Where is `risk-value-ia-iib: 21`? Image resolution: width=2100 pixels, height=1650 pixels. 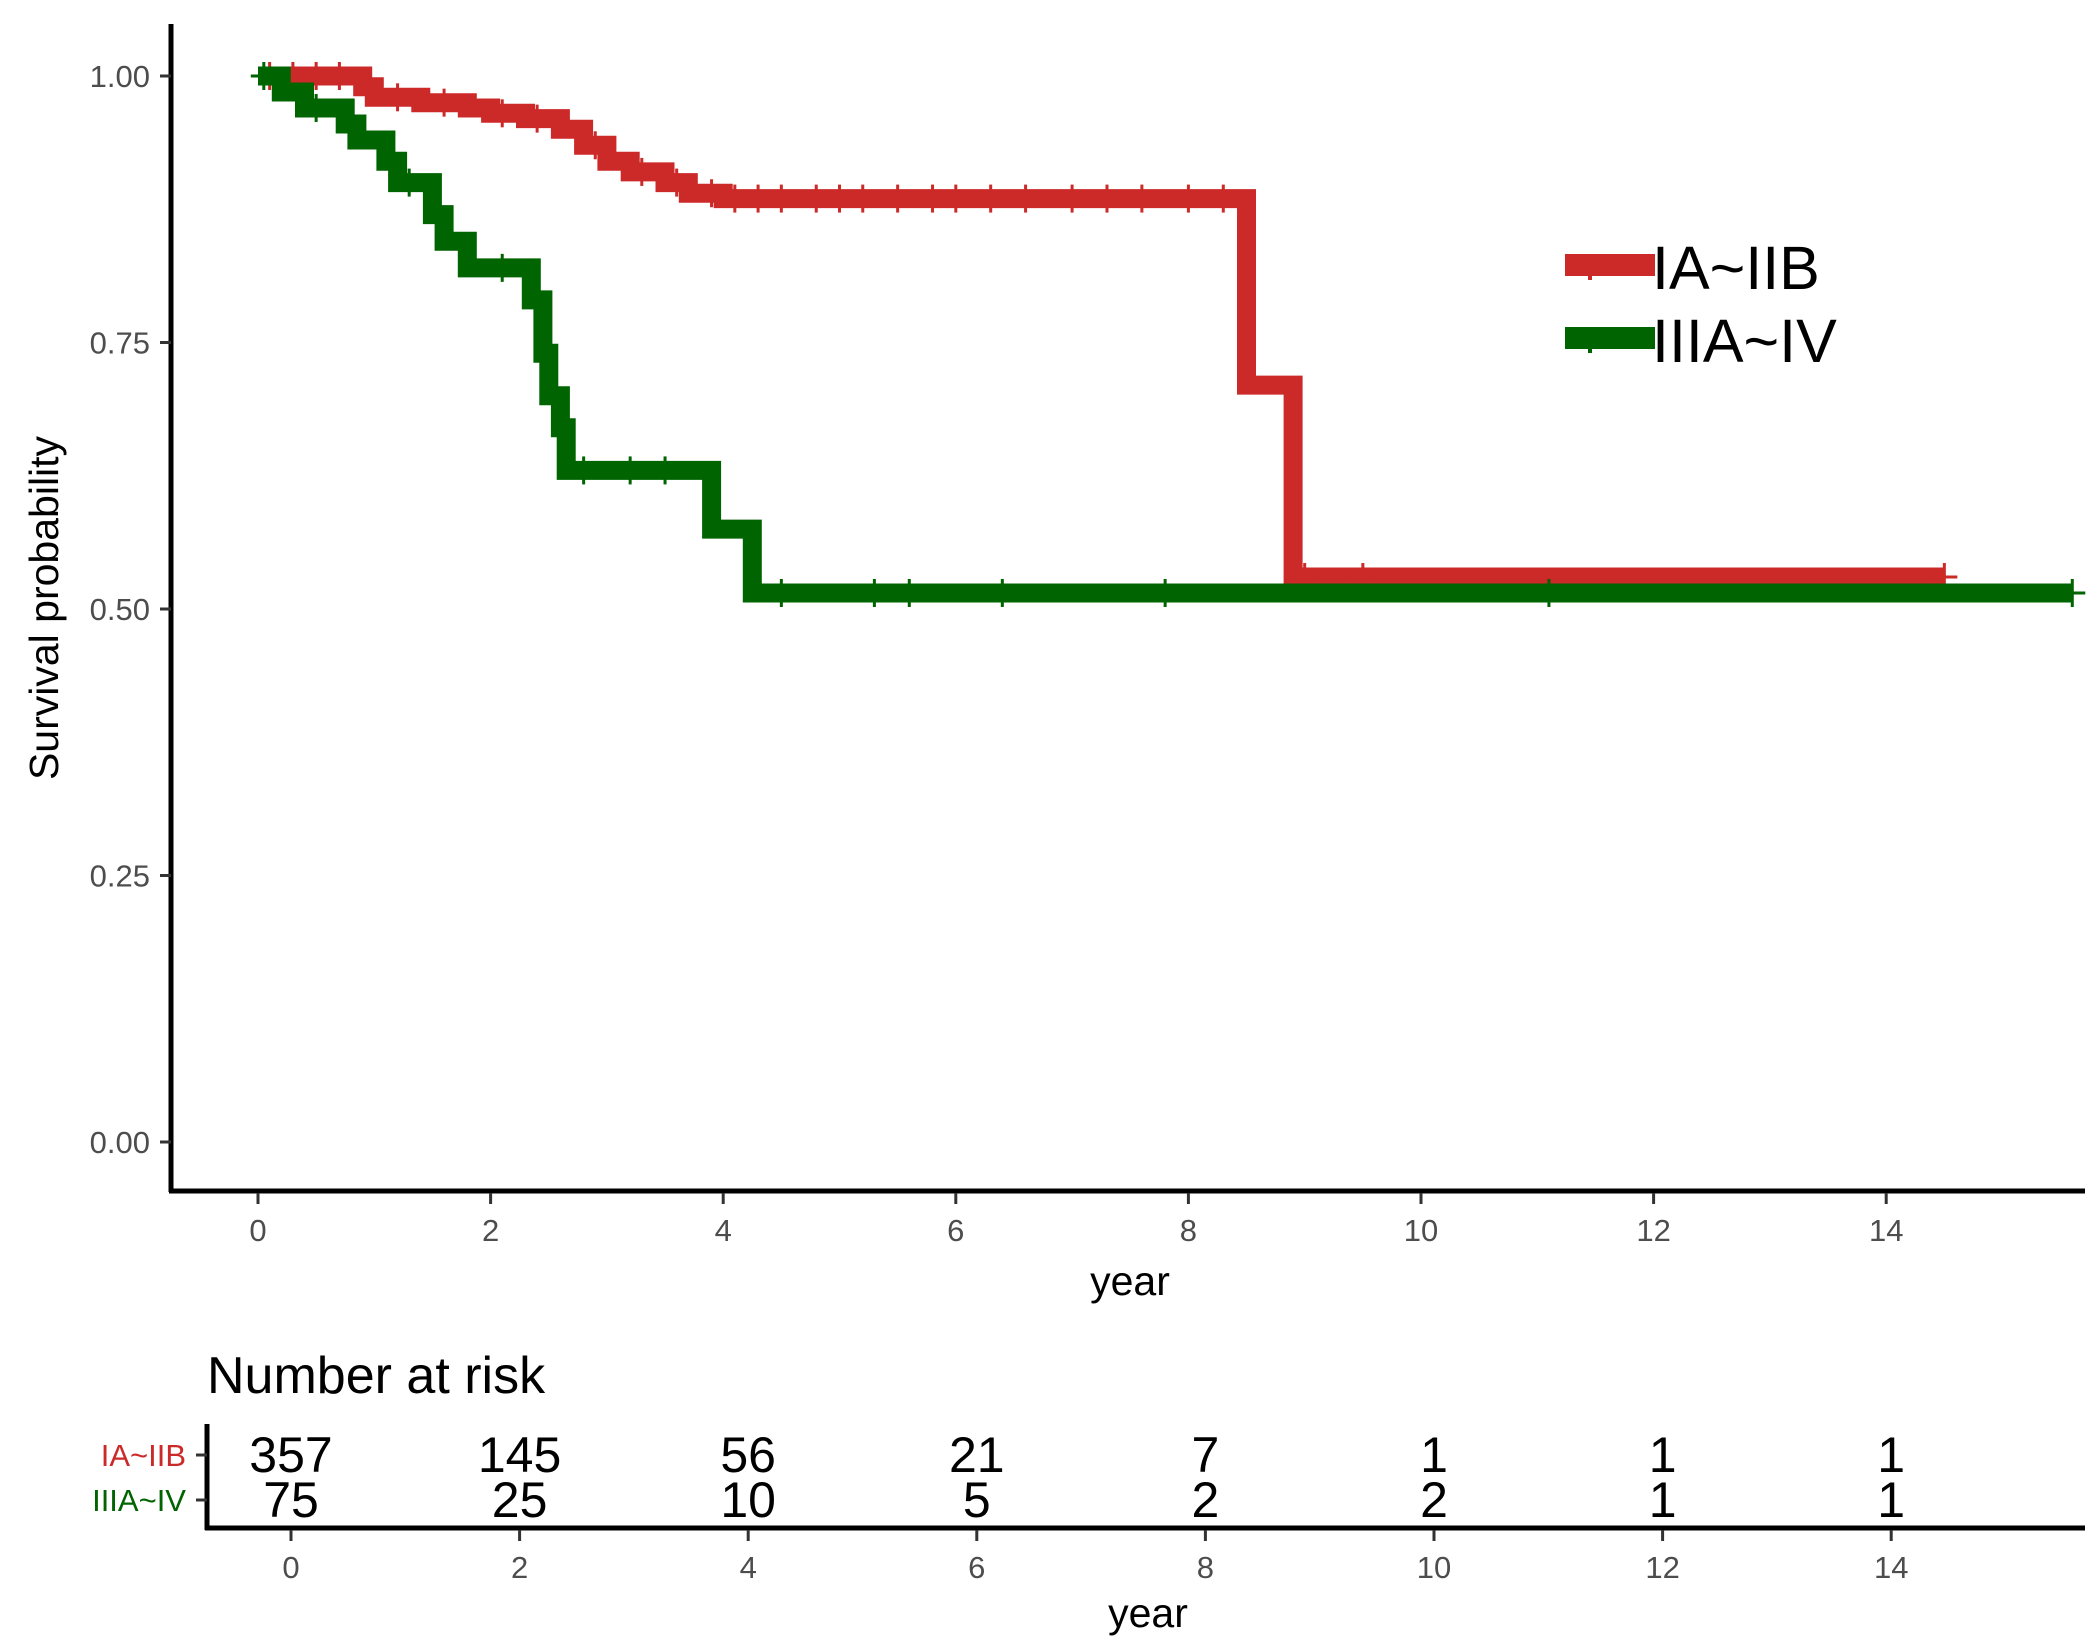 risk-value-ia-iib: 21 is located at coordinates (977, 1455).